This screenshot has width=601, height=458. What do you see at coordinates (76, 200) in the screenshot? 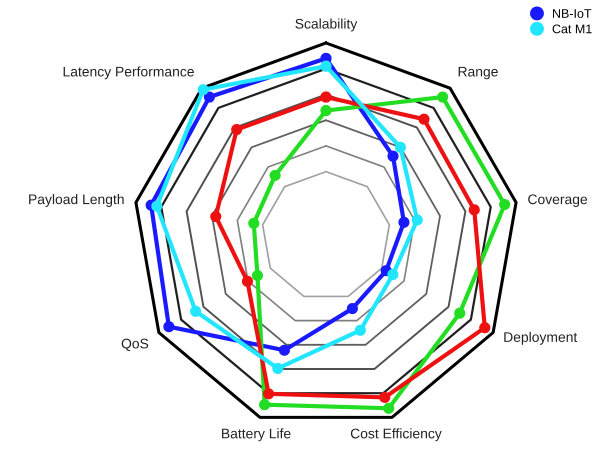
I see `spoke-label: Payload Length` at bounding box center [76, 200].